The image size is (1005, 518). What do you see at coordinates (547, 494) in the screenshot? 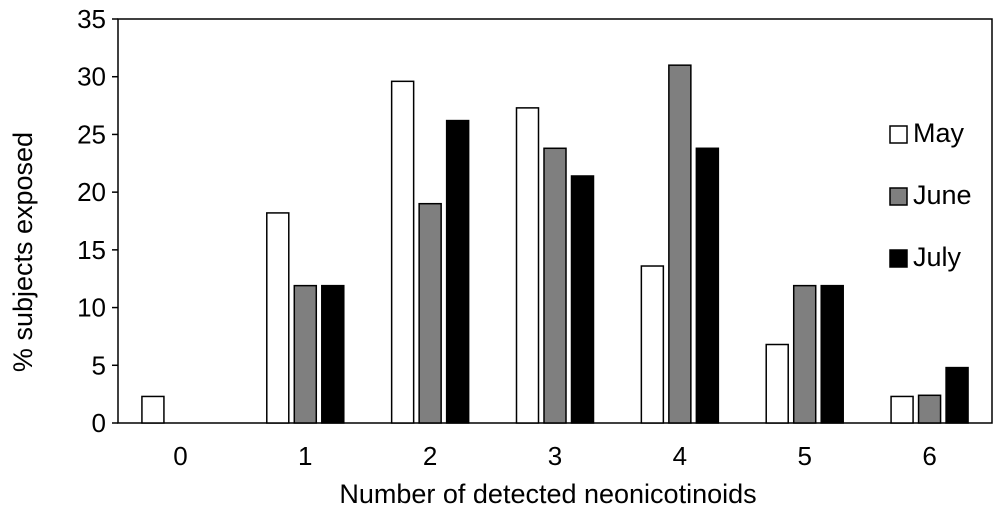
I see `x-axis-label: Number of detected neonicotinoids` at bounding box center [547, 494].